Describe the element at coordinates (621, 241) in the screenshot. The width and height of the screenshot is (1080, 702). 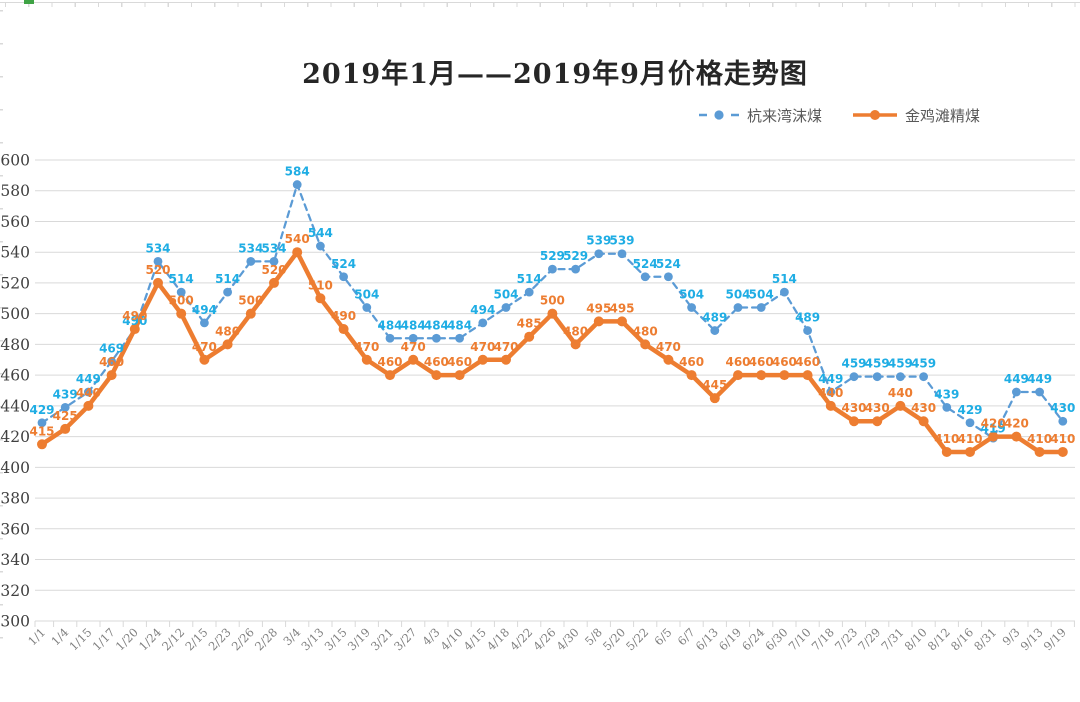
I see `svg-text: 539` at that location.